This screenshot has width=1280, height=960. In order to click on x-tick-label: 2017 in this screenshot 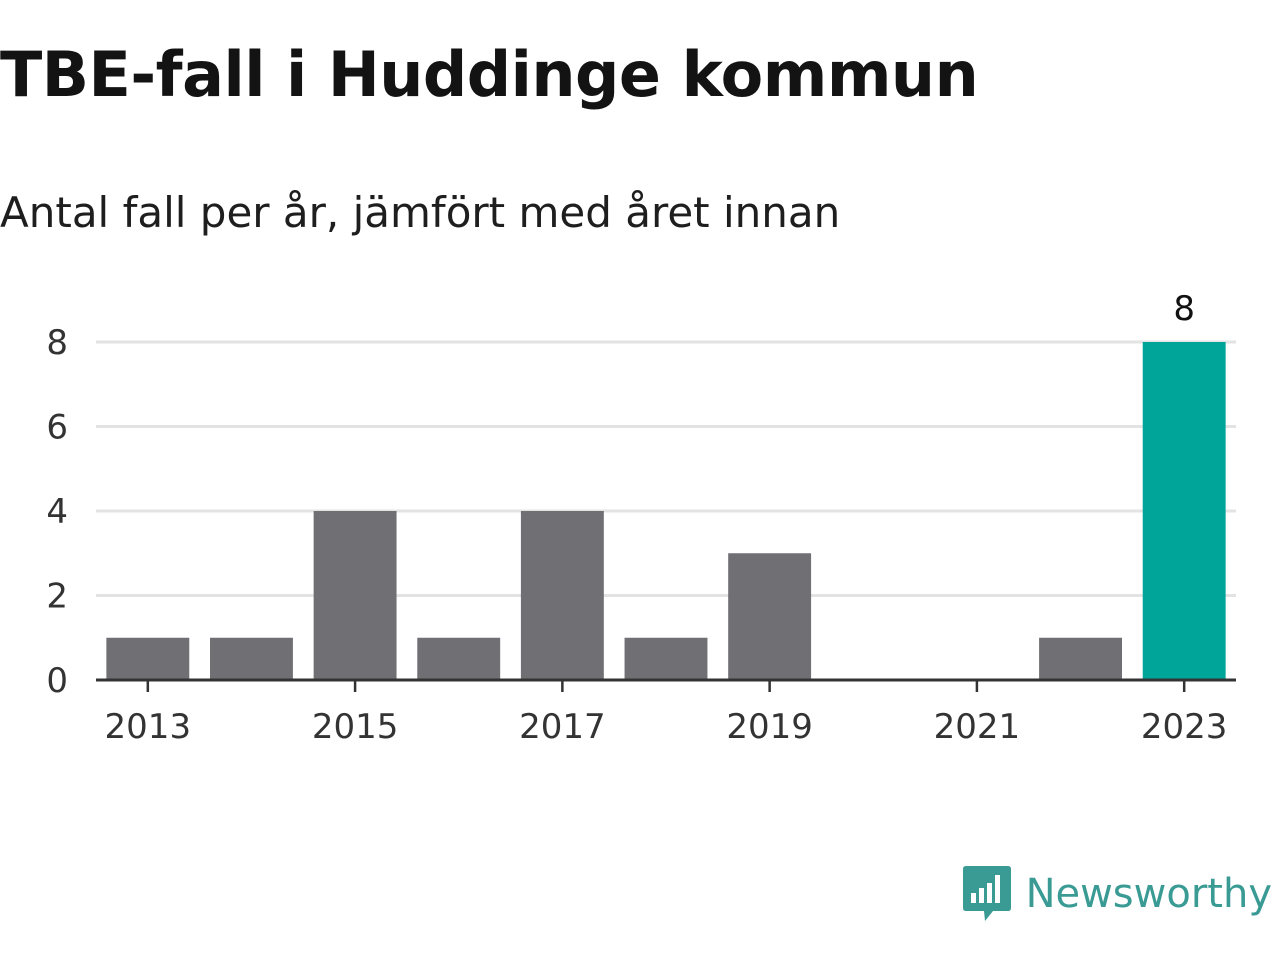, I will do `click(562, 727)`.